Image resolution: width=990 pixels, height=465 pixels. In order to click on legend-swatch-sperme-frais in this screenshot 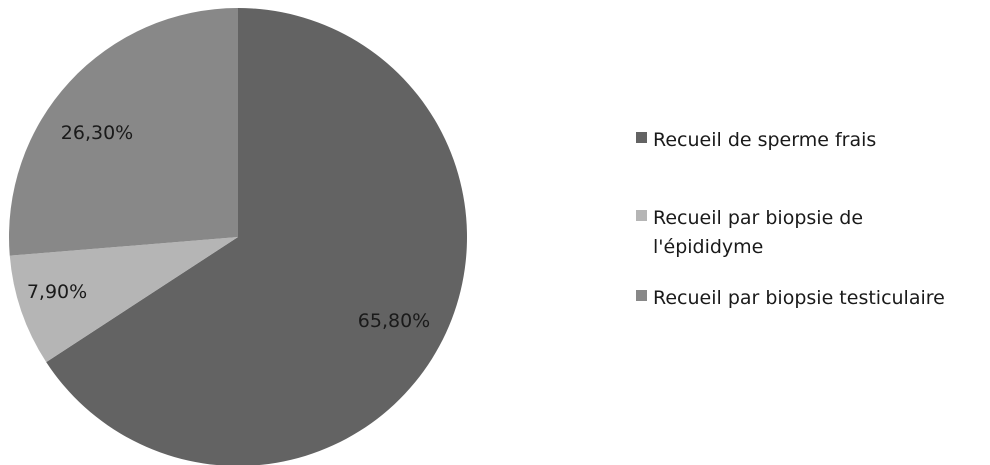, I will do `click(641, 137)`.